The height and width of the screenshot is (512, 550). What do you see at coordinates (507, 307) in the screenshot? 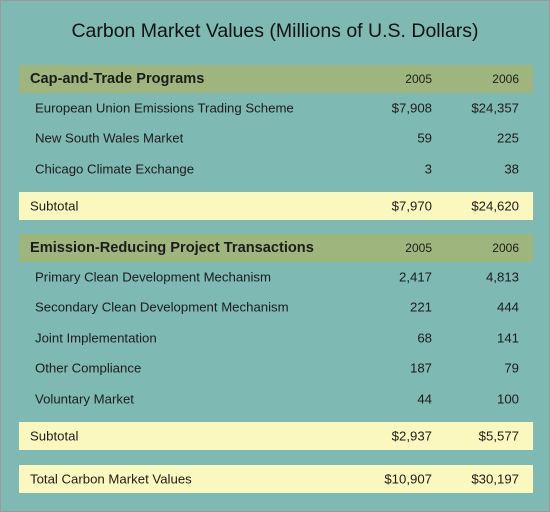
I see `value-2006: 444` at bounding box center [507, 307].